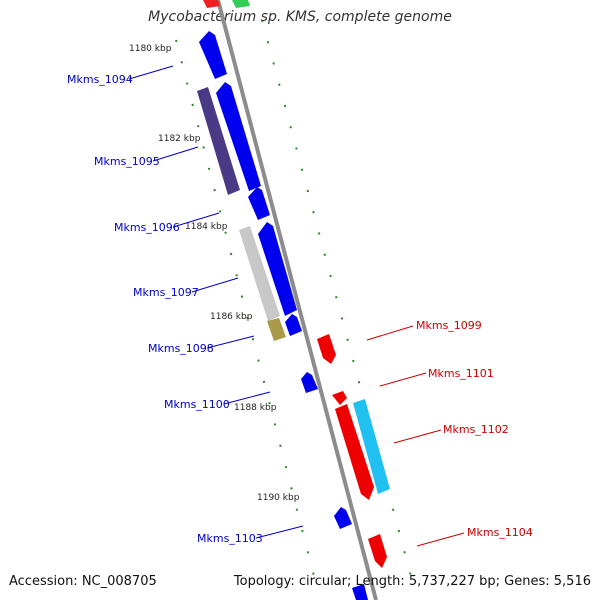 This screenshot has width=600, height=600. What do you see at coordinates (293, 325) in the screenshot?
I see `gene-mkms-1098-blue` at bounding box center [293, 325].